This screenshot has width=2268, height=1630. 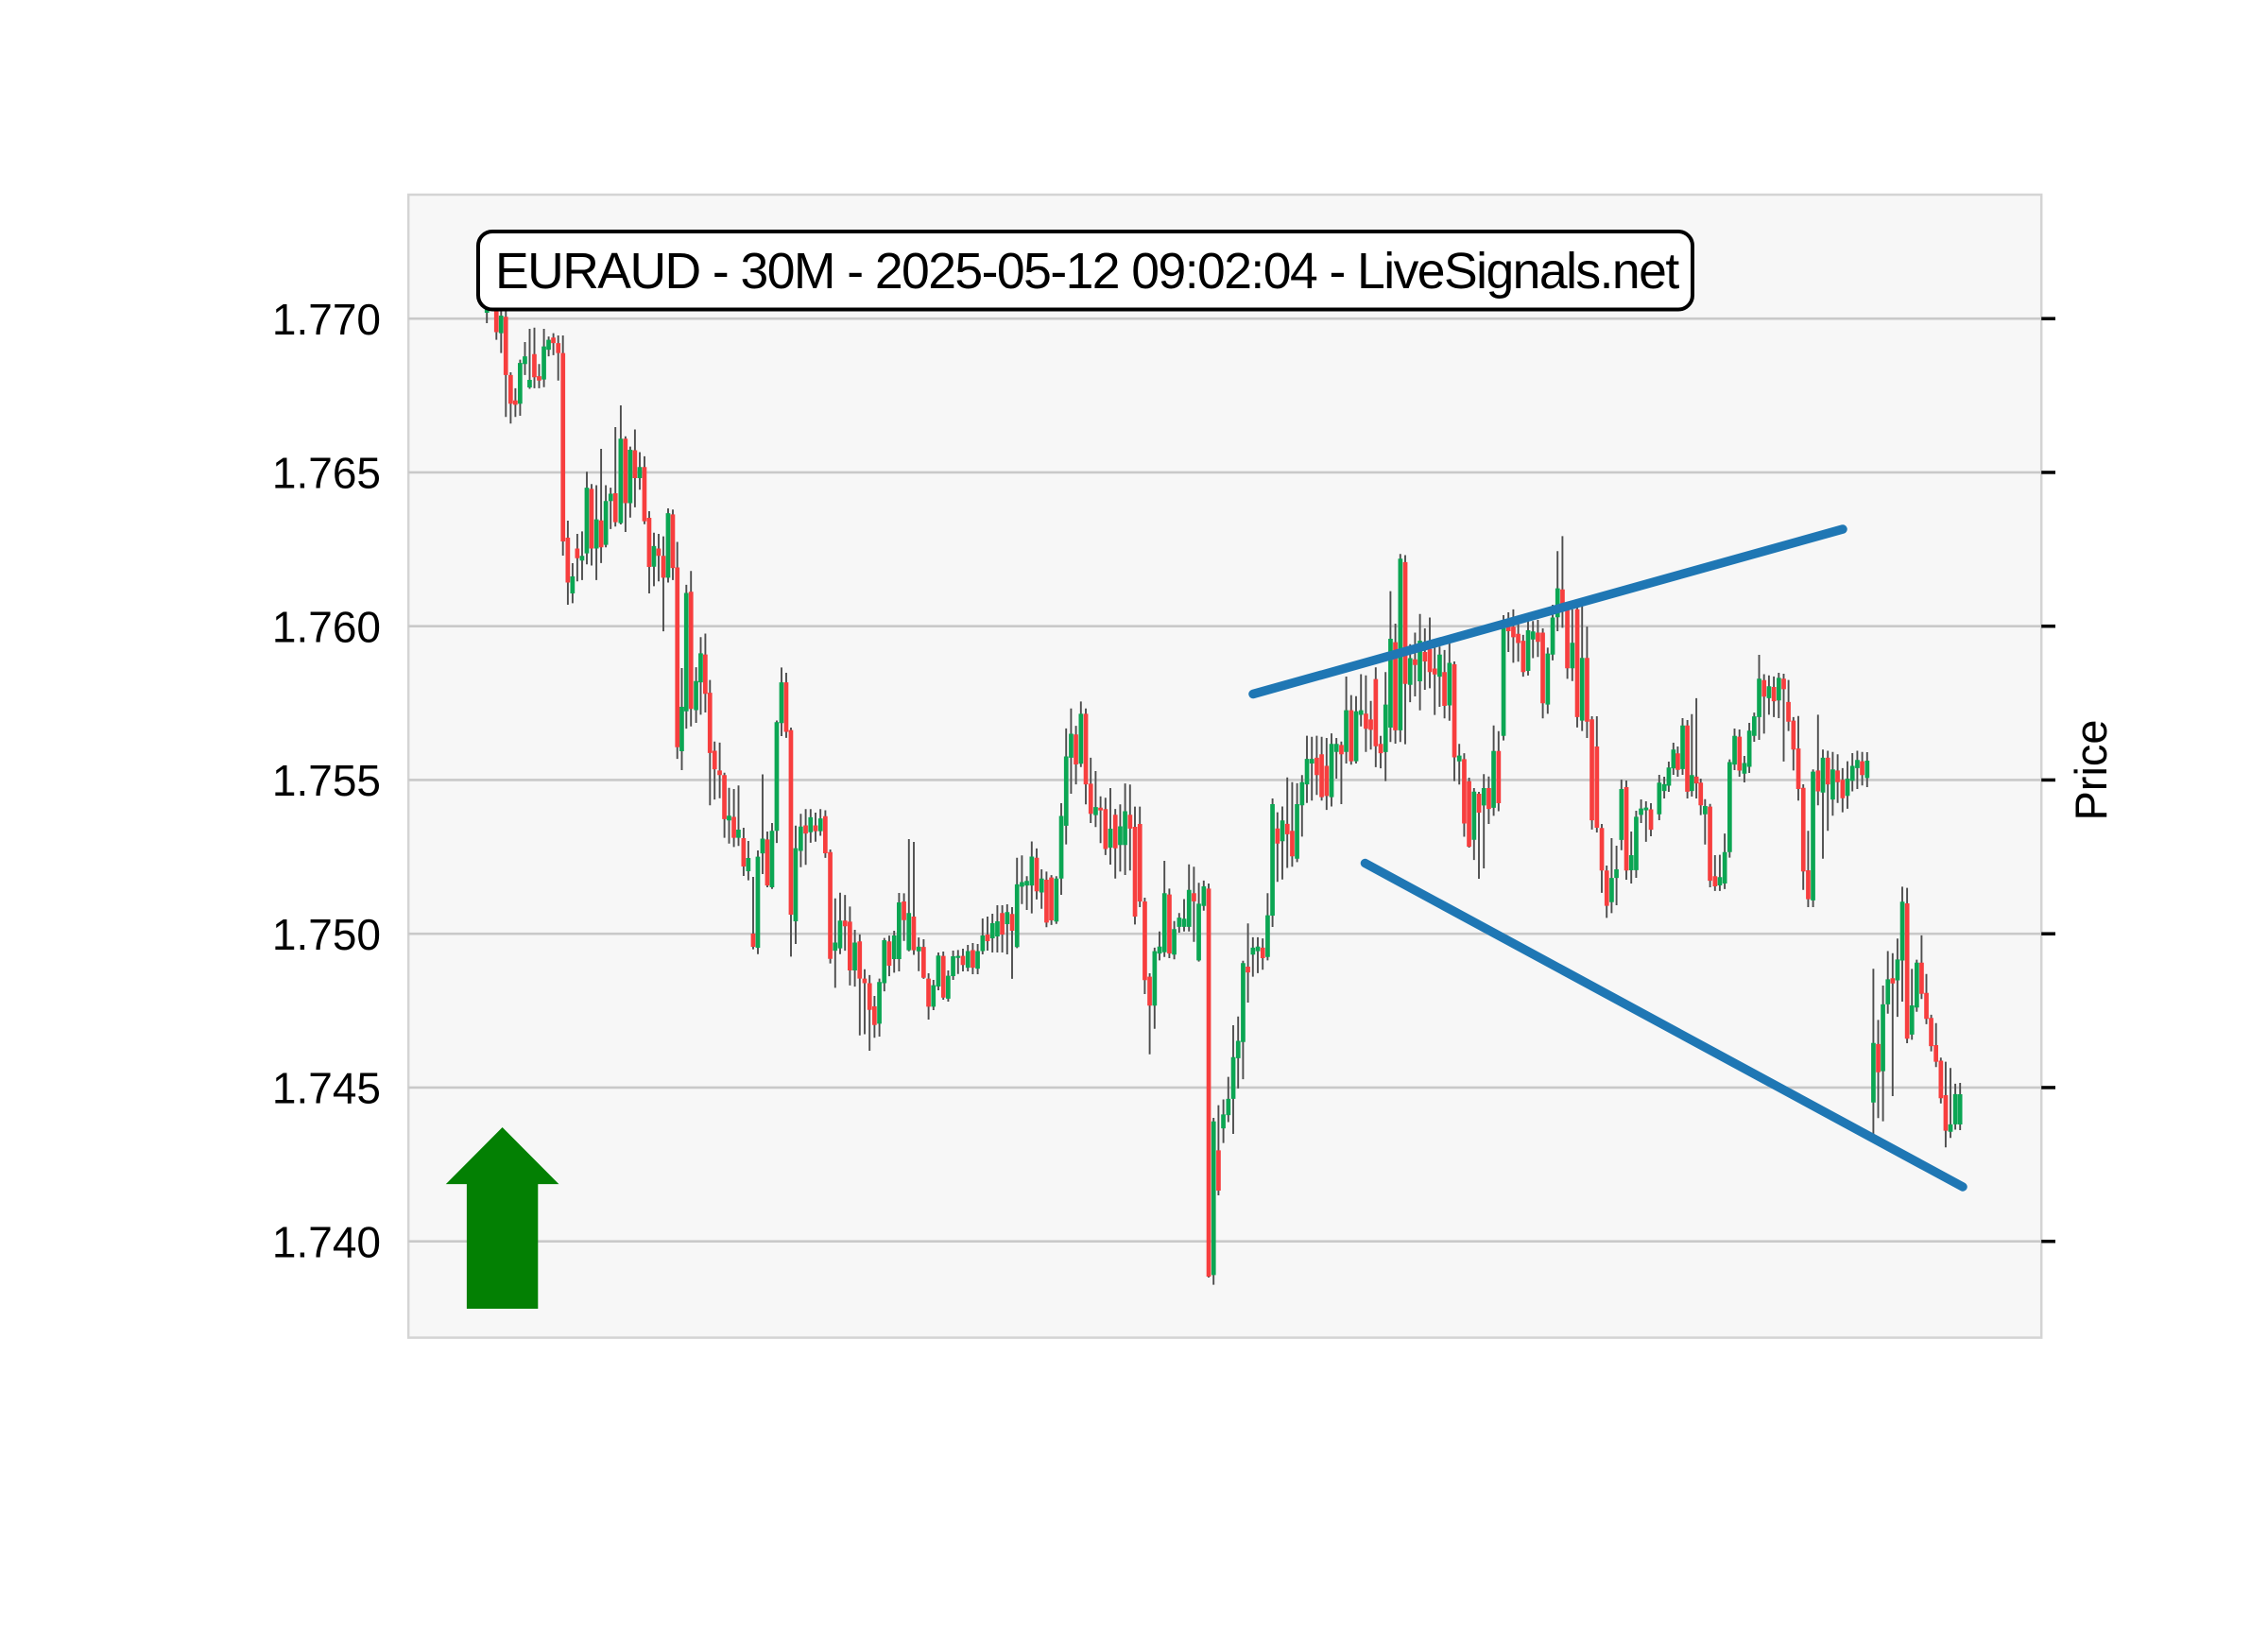 What do you see at coordinates (326, 935) in the screenshot?
I see `svg-text: 1.750` at bounding box center [326, 935].